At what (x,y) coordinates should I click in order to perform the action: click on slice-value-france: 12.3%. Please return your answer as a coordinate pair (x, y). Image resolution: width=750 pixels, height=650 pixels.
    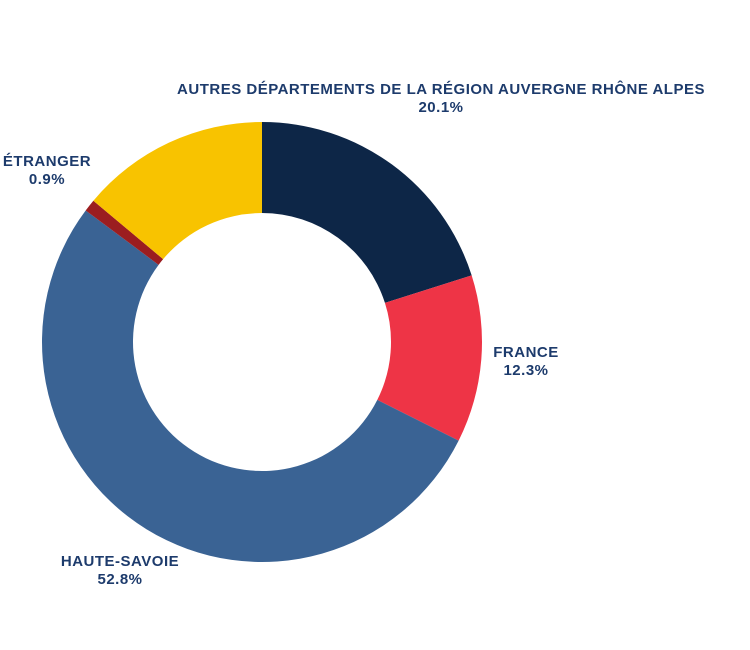
    Looking at the image, I should click on (526, 370).